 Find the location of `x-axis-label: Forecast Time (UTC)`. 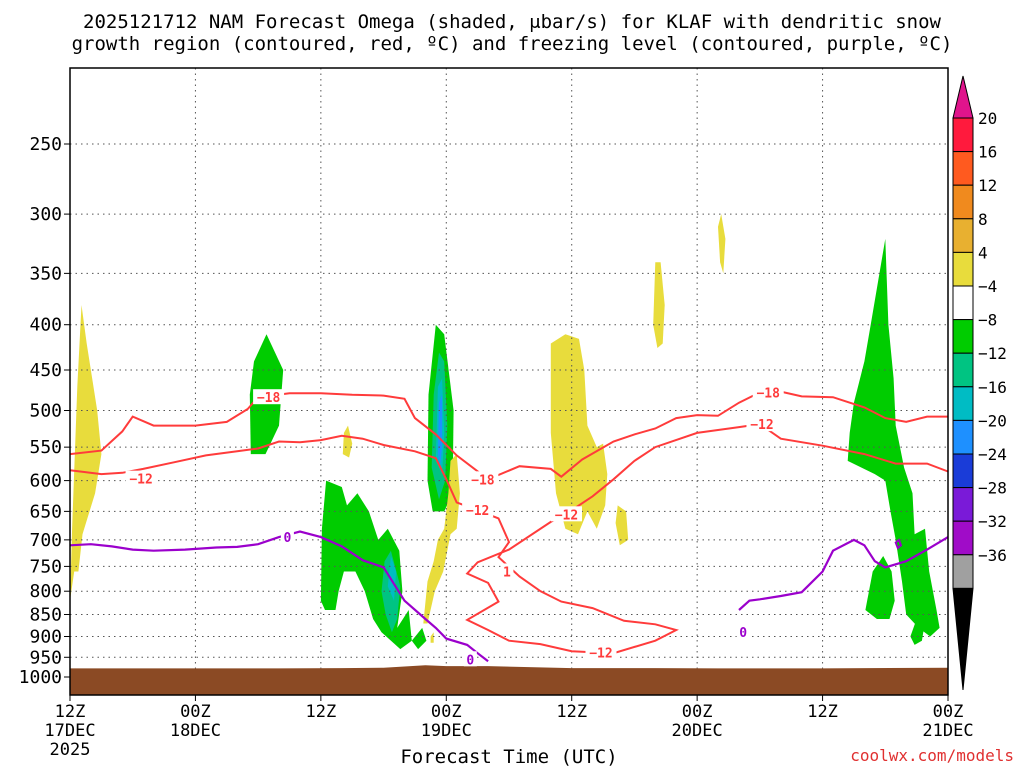

x-axis-label: Forecast Time (UTC) is located at coordinates (508, 757).